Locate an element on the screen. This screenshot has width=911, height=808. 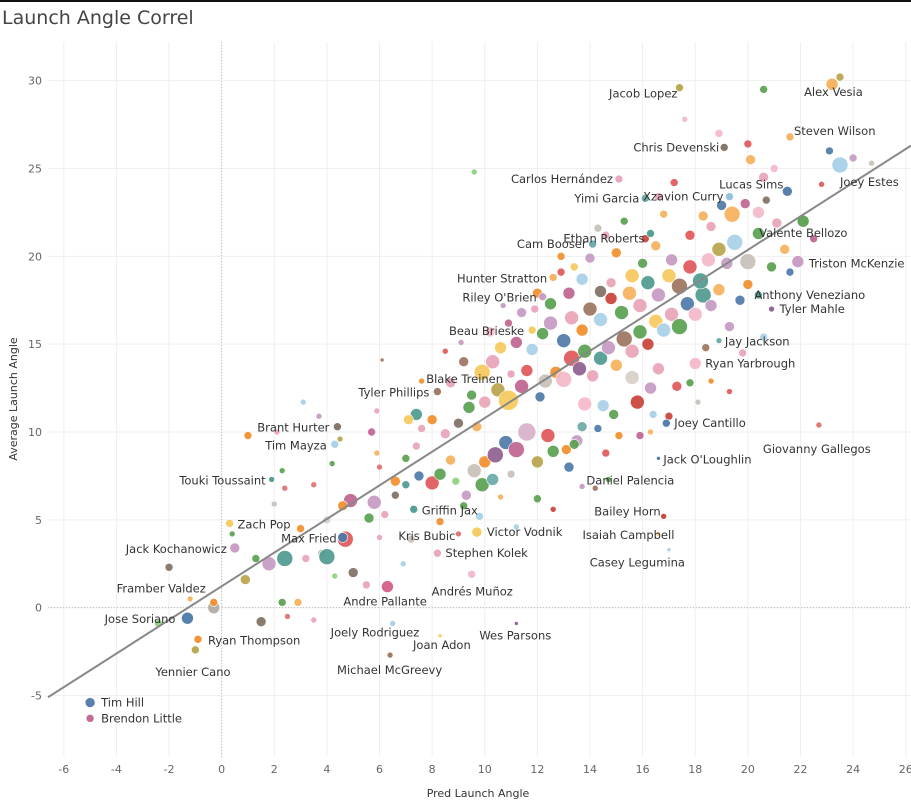
point-label: Carlos Hernández is located at coordinates (562, 179).